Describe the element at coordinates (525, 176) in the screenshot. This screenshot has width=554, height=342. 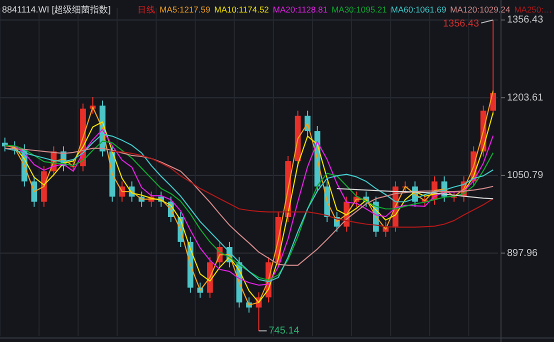
I see `y-tick-label: 1050.79` at that location.